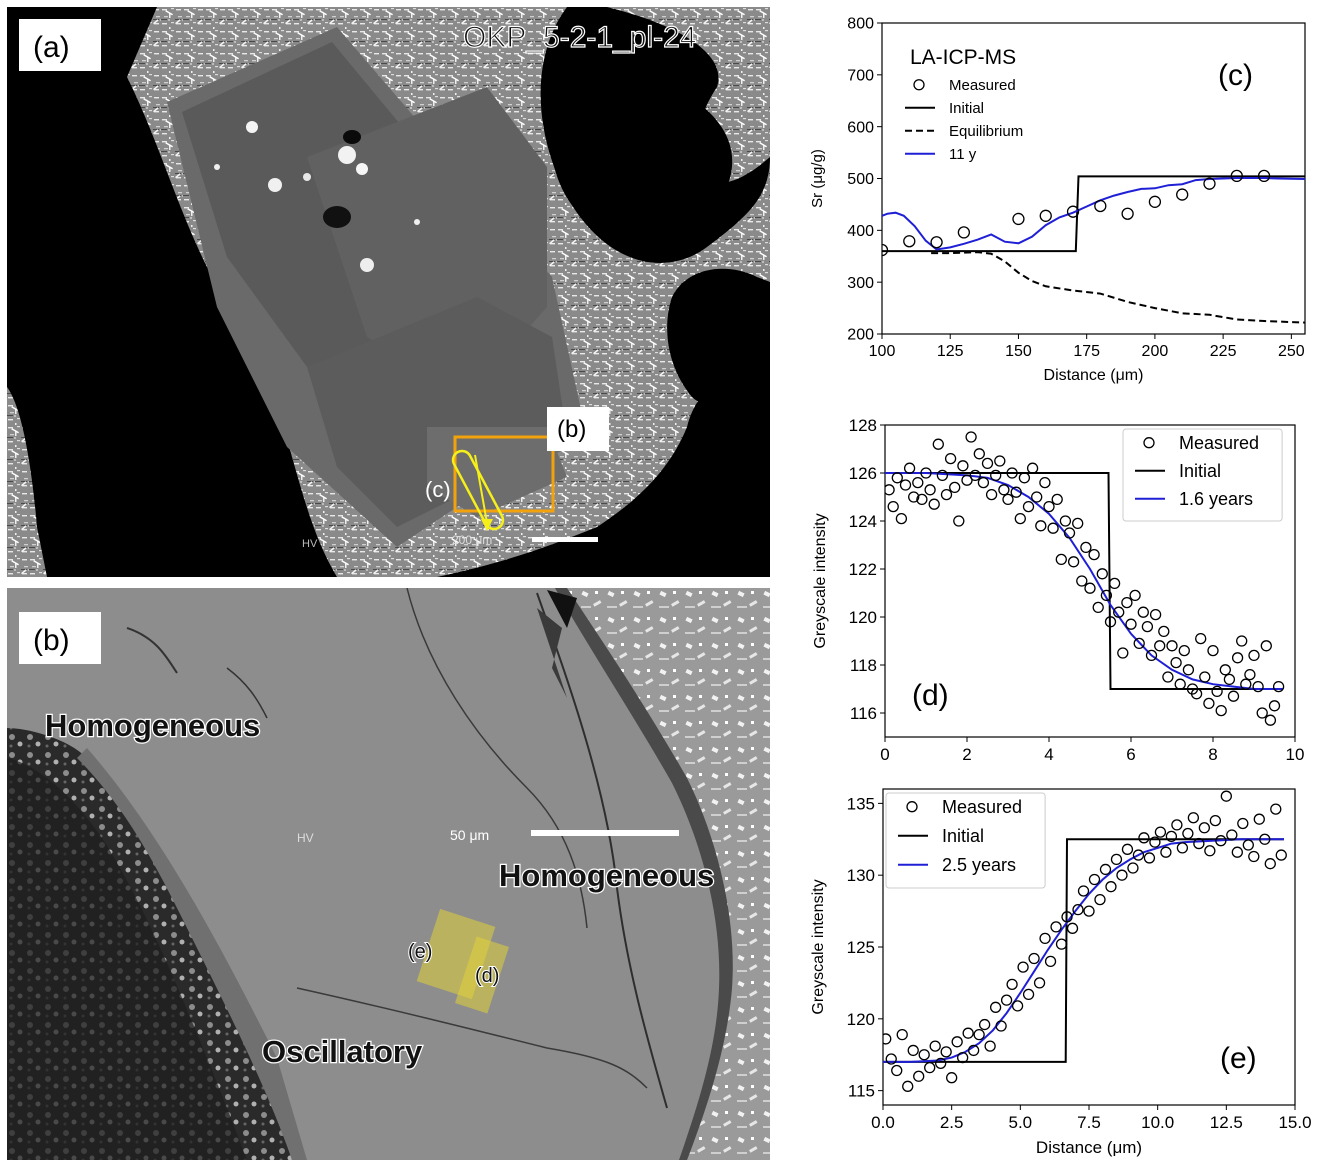 This screenshot has height=1162, width=1327. I want to click on y-tick-label: 126, so click(863, 473).